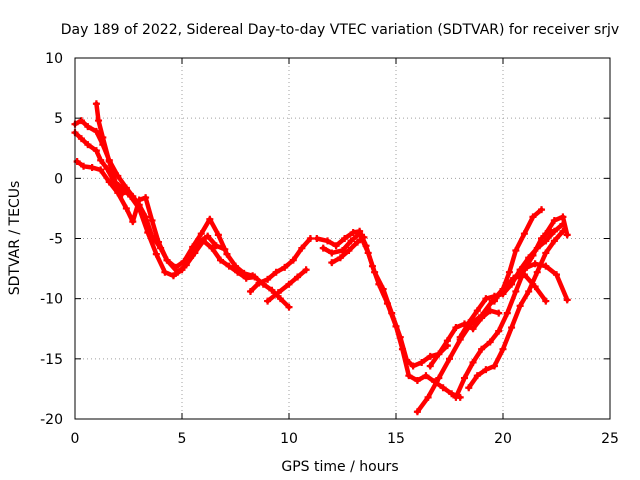 The width and height of the screenshot is (640, 480). I want to click on x-tick-label: 0, so click(75, 439).